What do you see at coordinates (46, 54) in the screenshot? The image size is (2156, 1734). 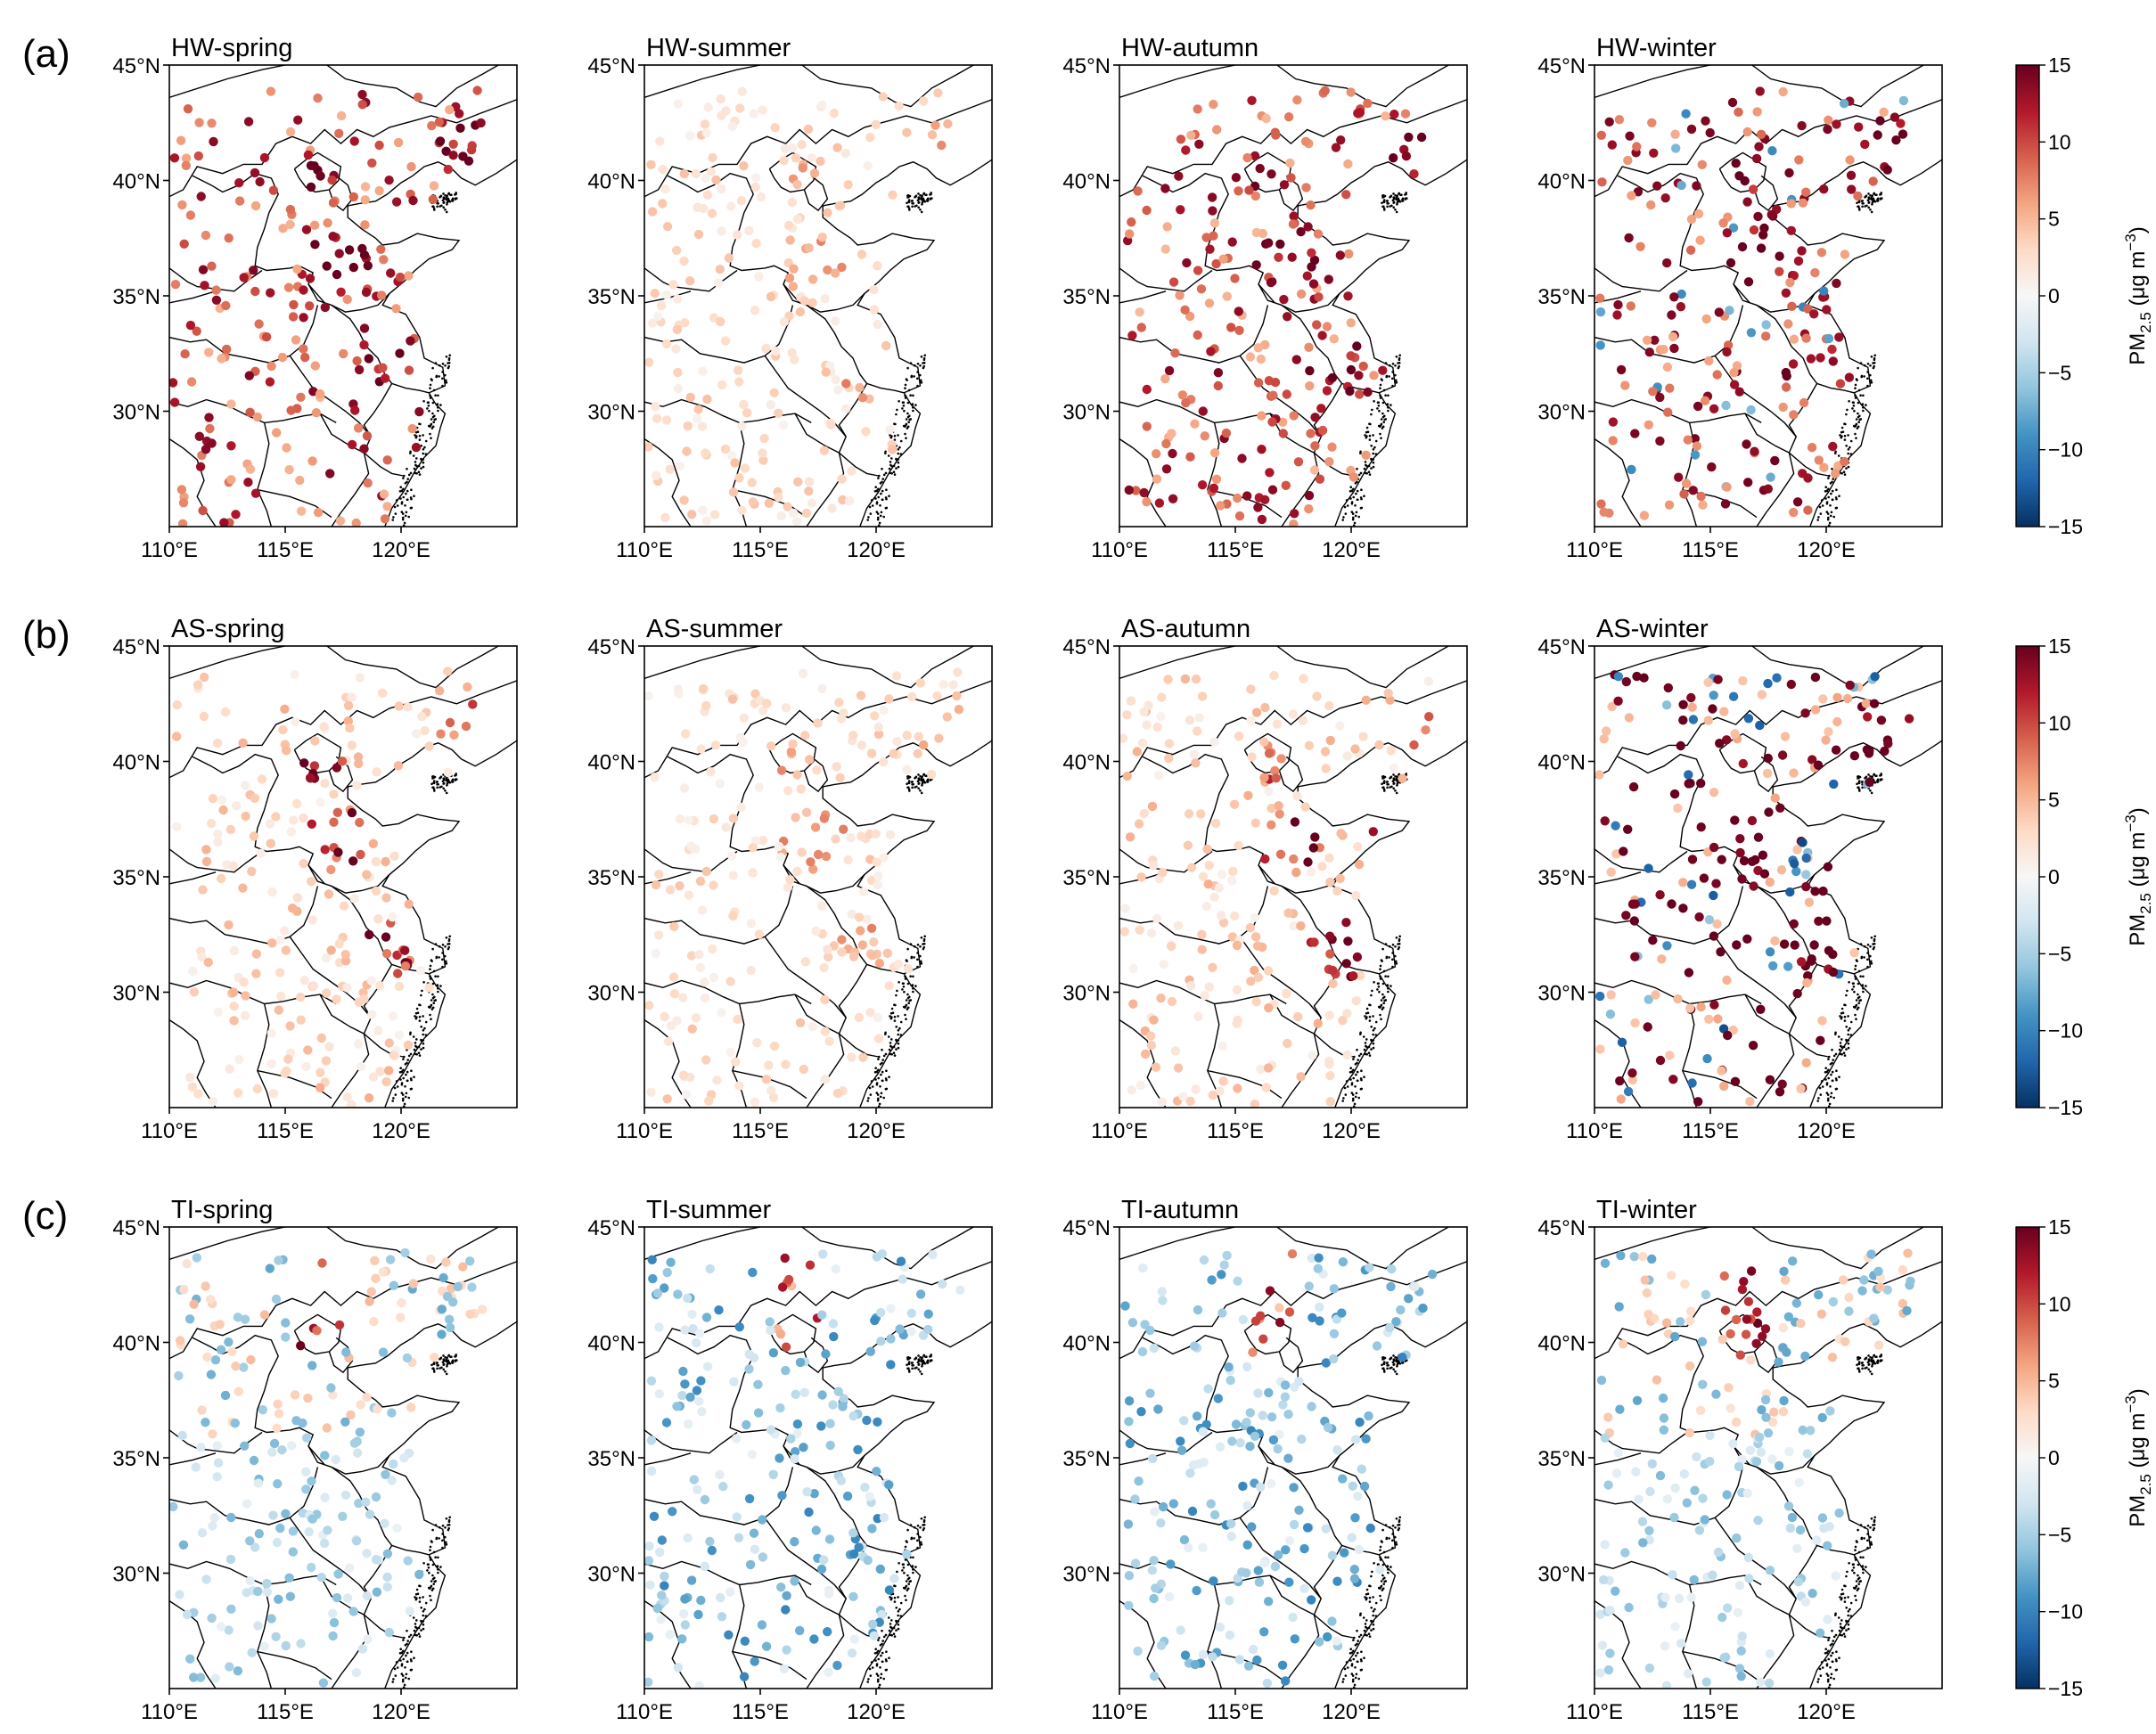 I see `row-label: (a)` at bounding box center [46, 54].